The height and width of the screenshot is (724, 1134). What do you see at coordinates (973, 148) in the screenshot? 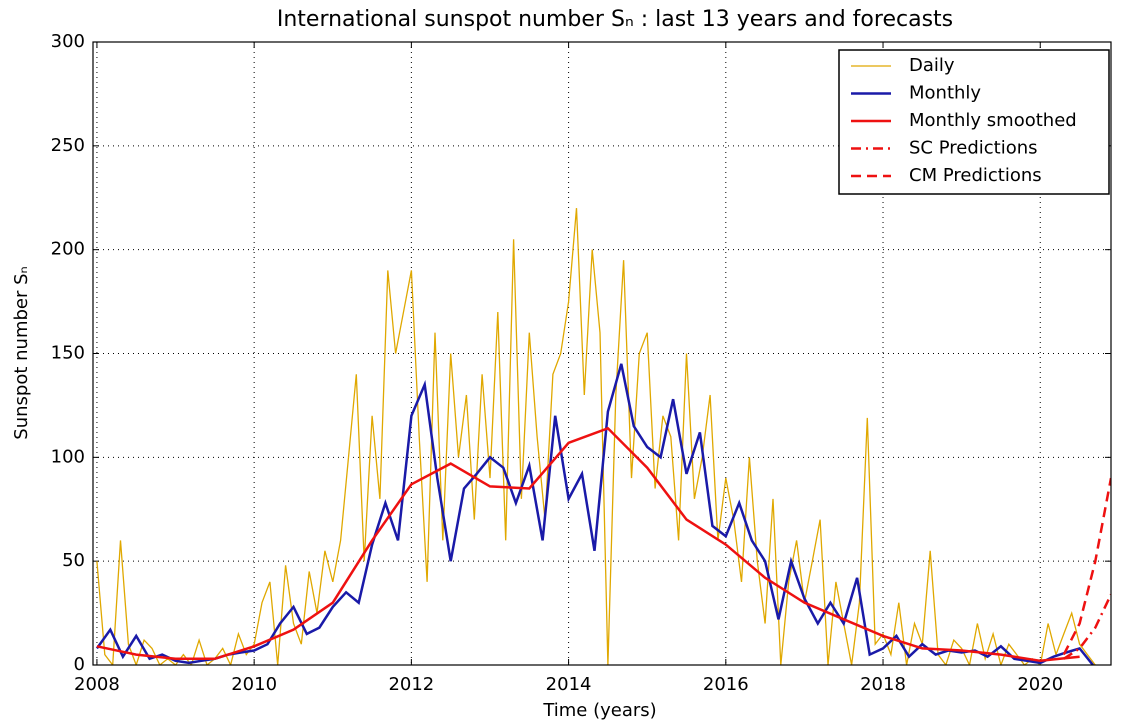
I see `legend-label: SC Predictions` at bounding box center [973, 148].